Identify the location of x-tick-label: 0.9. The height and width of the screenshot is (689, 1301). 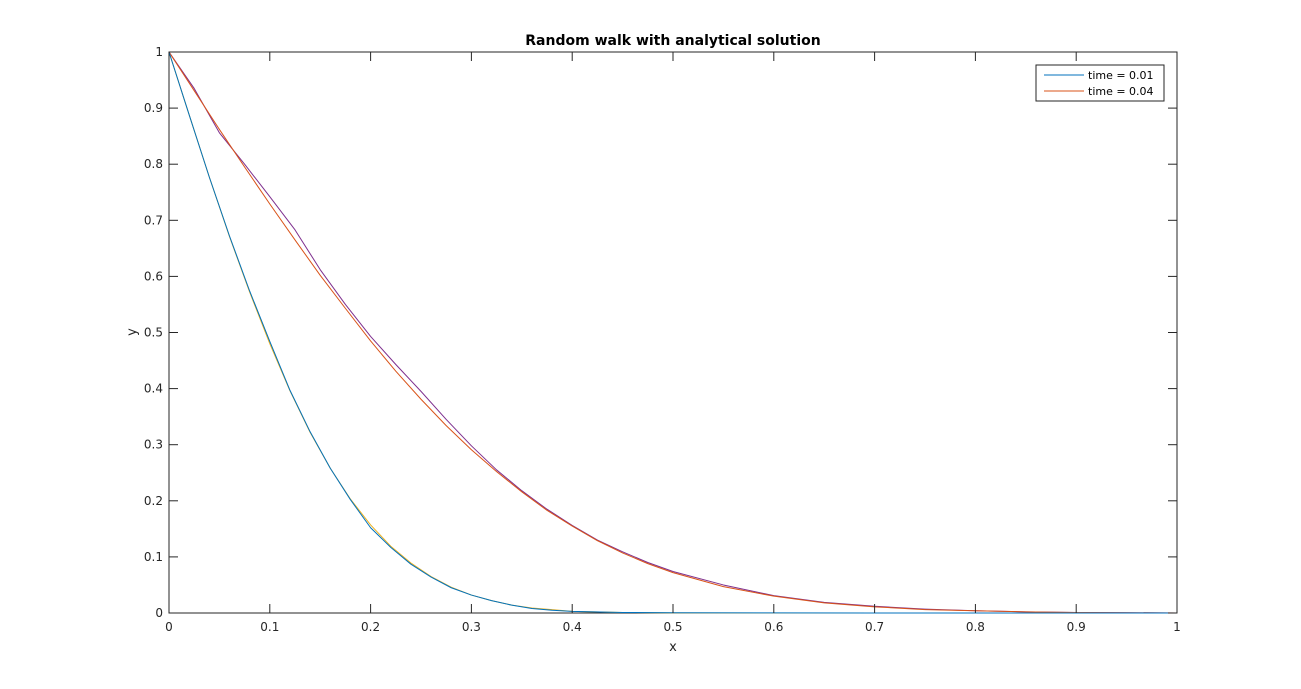
(1076, 627).